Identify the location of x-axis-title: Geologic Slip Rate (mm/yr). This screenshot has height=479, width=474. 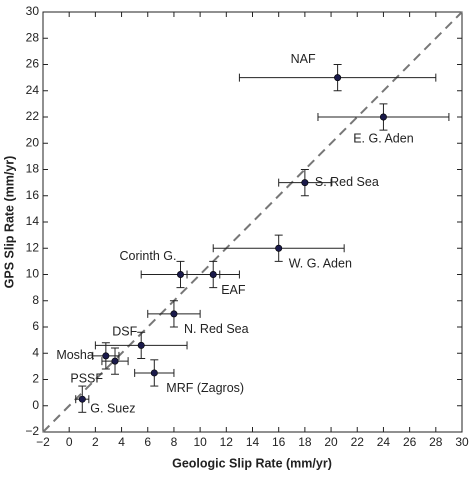
(252, 463).